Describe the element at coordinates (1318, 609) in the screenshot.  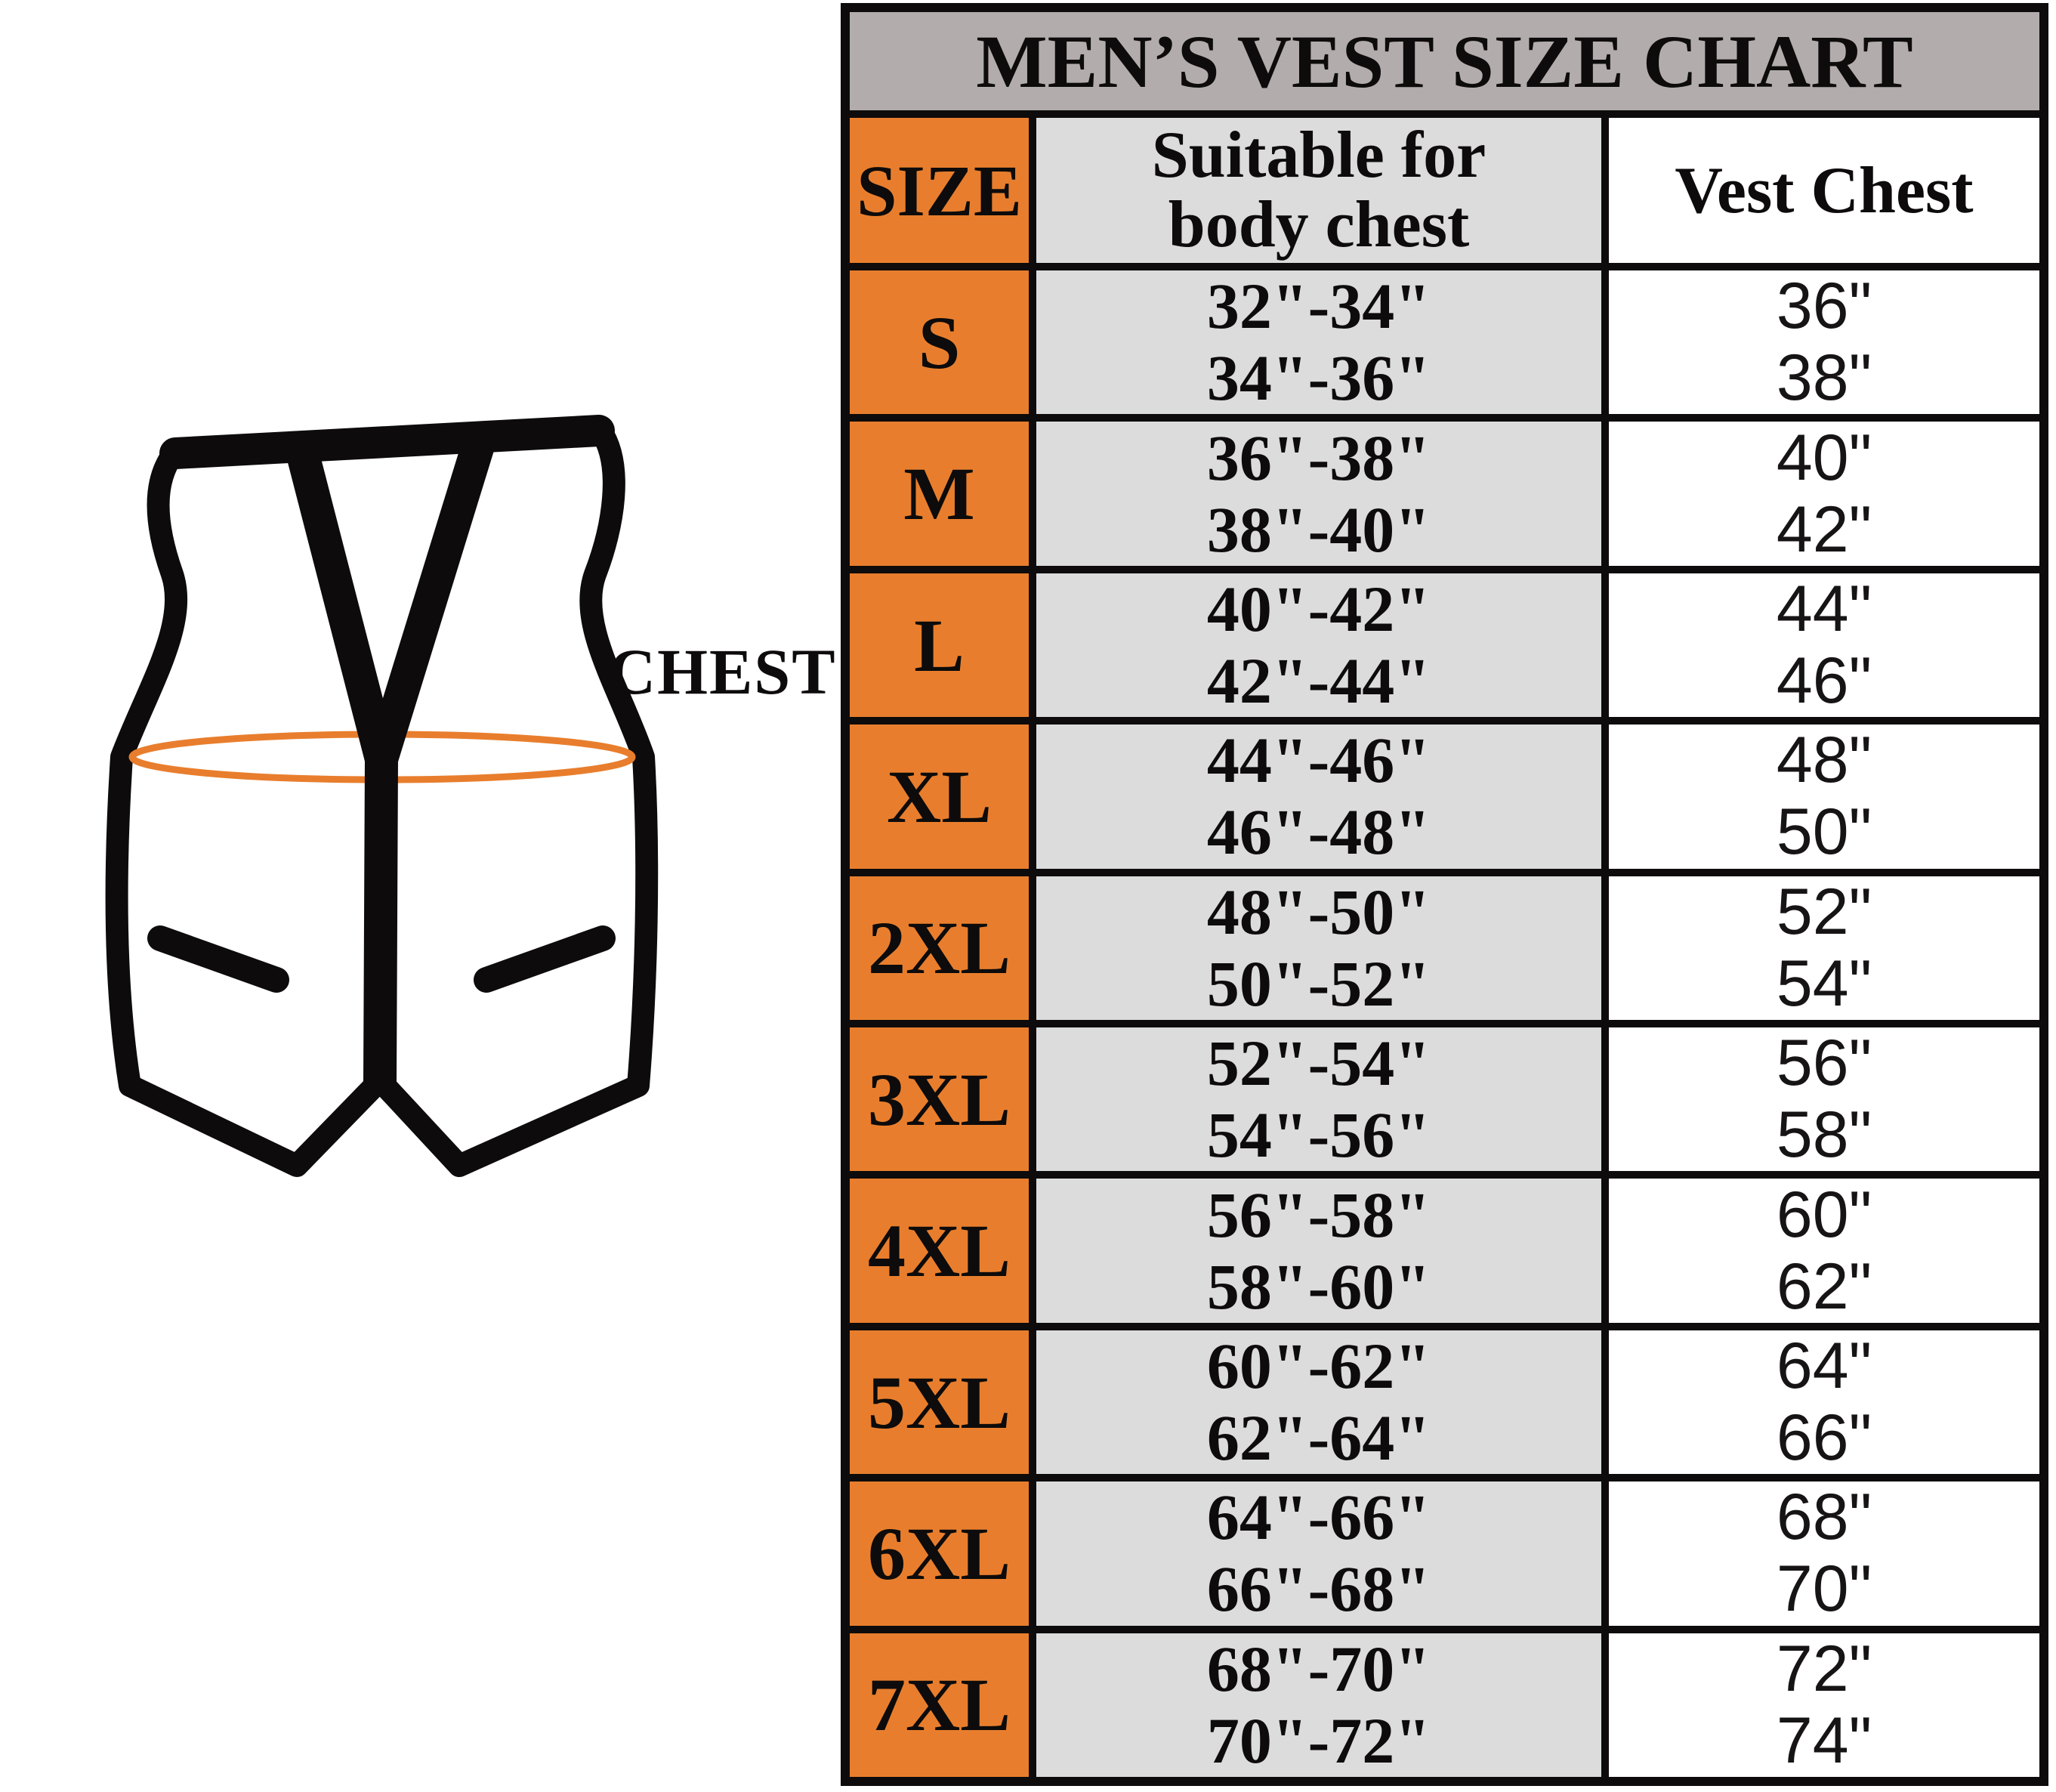
I see `body-chest-range-line1: 40"-42"` at that location.